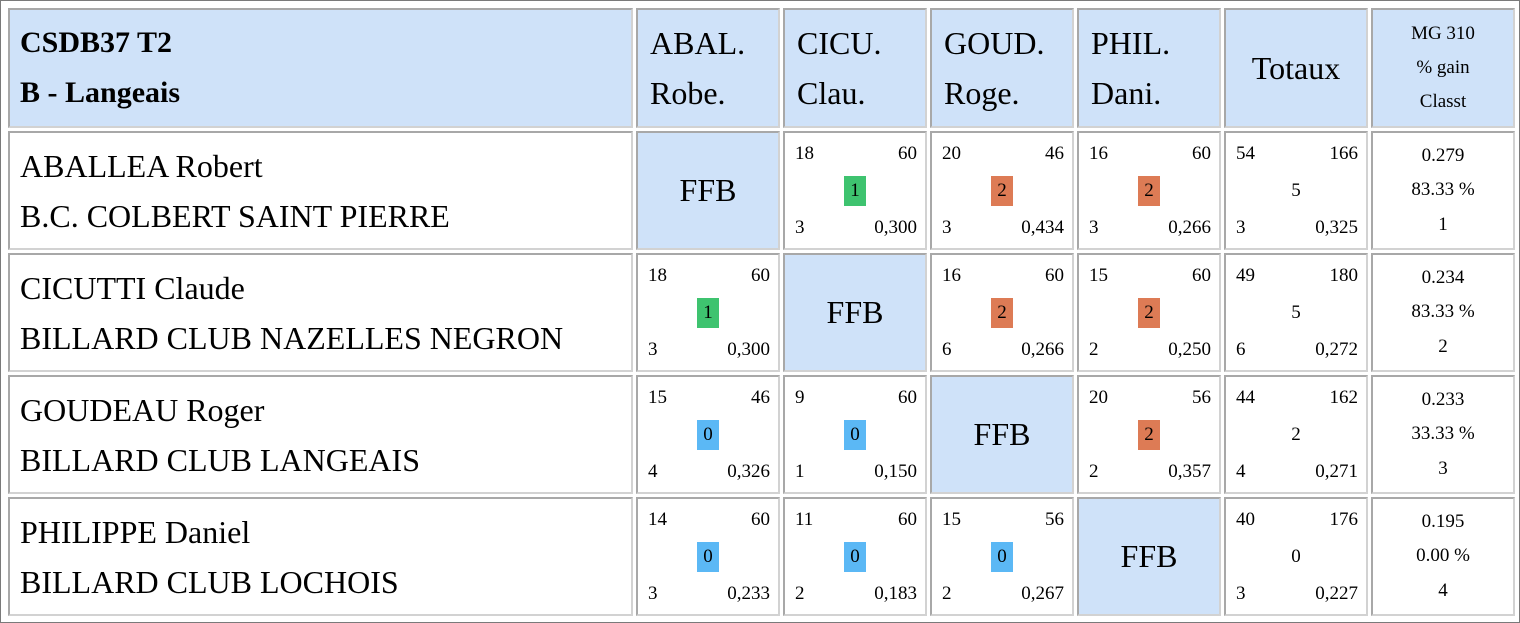  What do you see at coordinates (804, 519) in the screenshot?
I see `match-points: 11` at bounding box center [804, 519].